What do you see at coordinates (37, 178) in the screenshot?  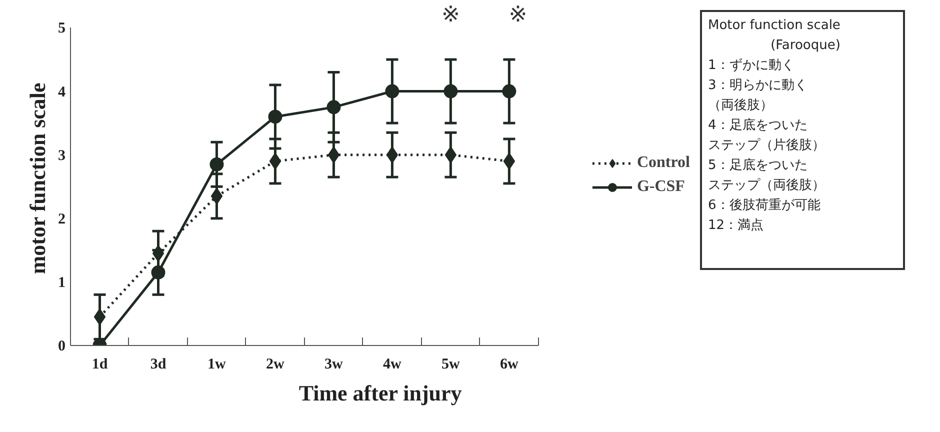 I see `y-axis-title: motor function scale` at bounding box center [37, 178].